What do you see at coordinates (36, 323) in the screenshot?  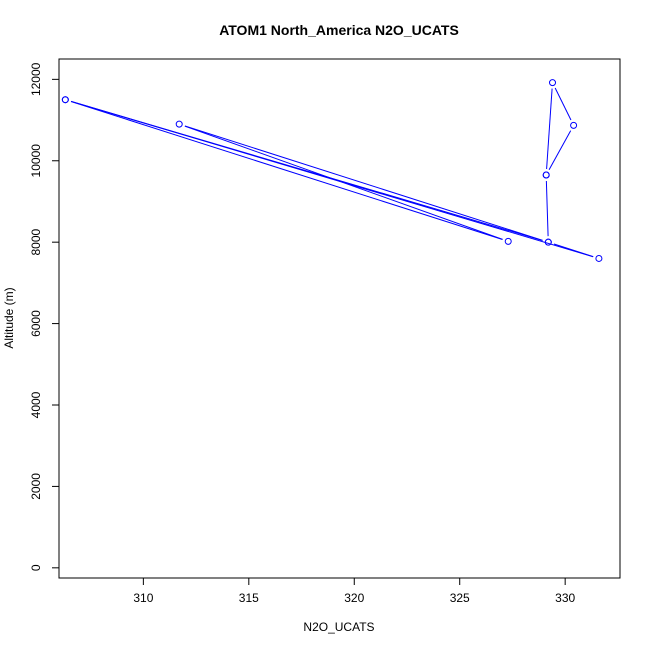 I see `y-tick-label: 6000` at bounding box center [36, 323].